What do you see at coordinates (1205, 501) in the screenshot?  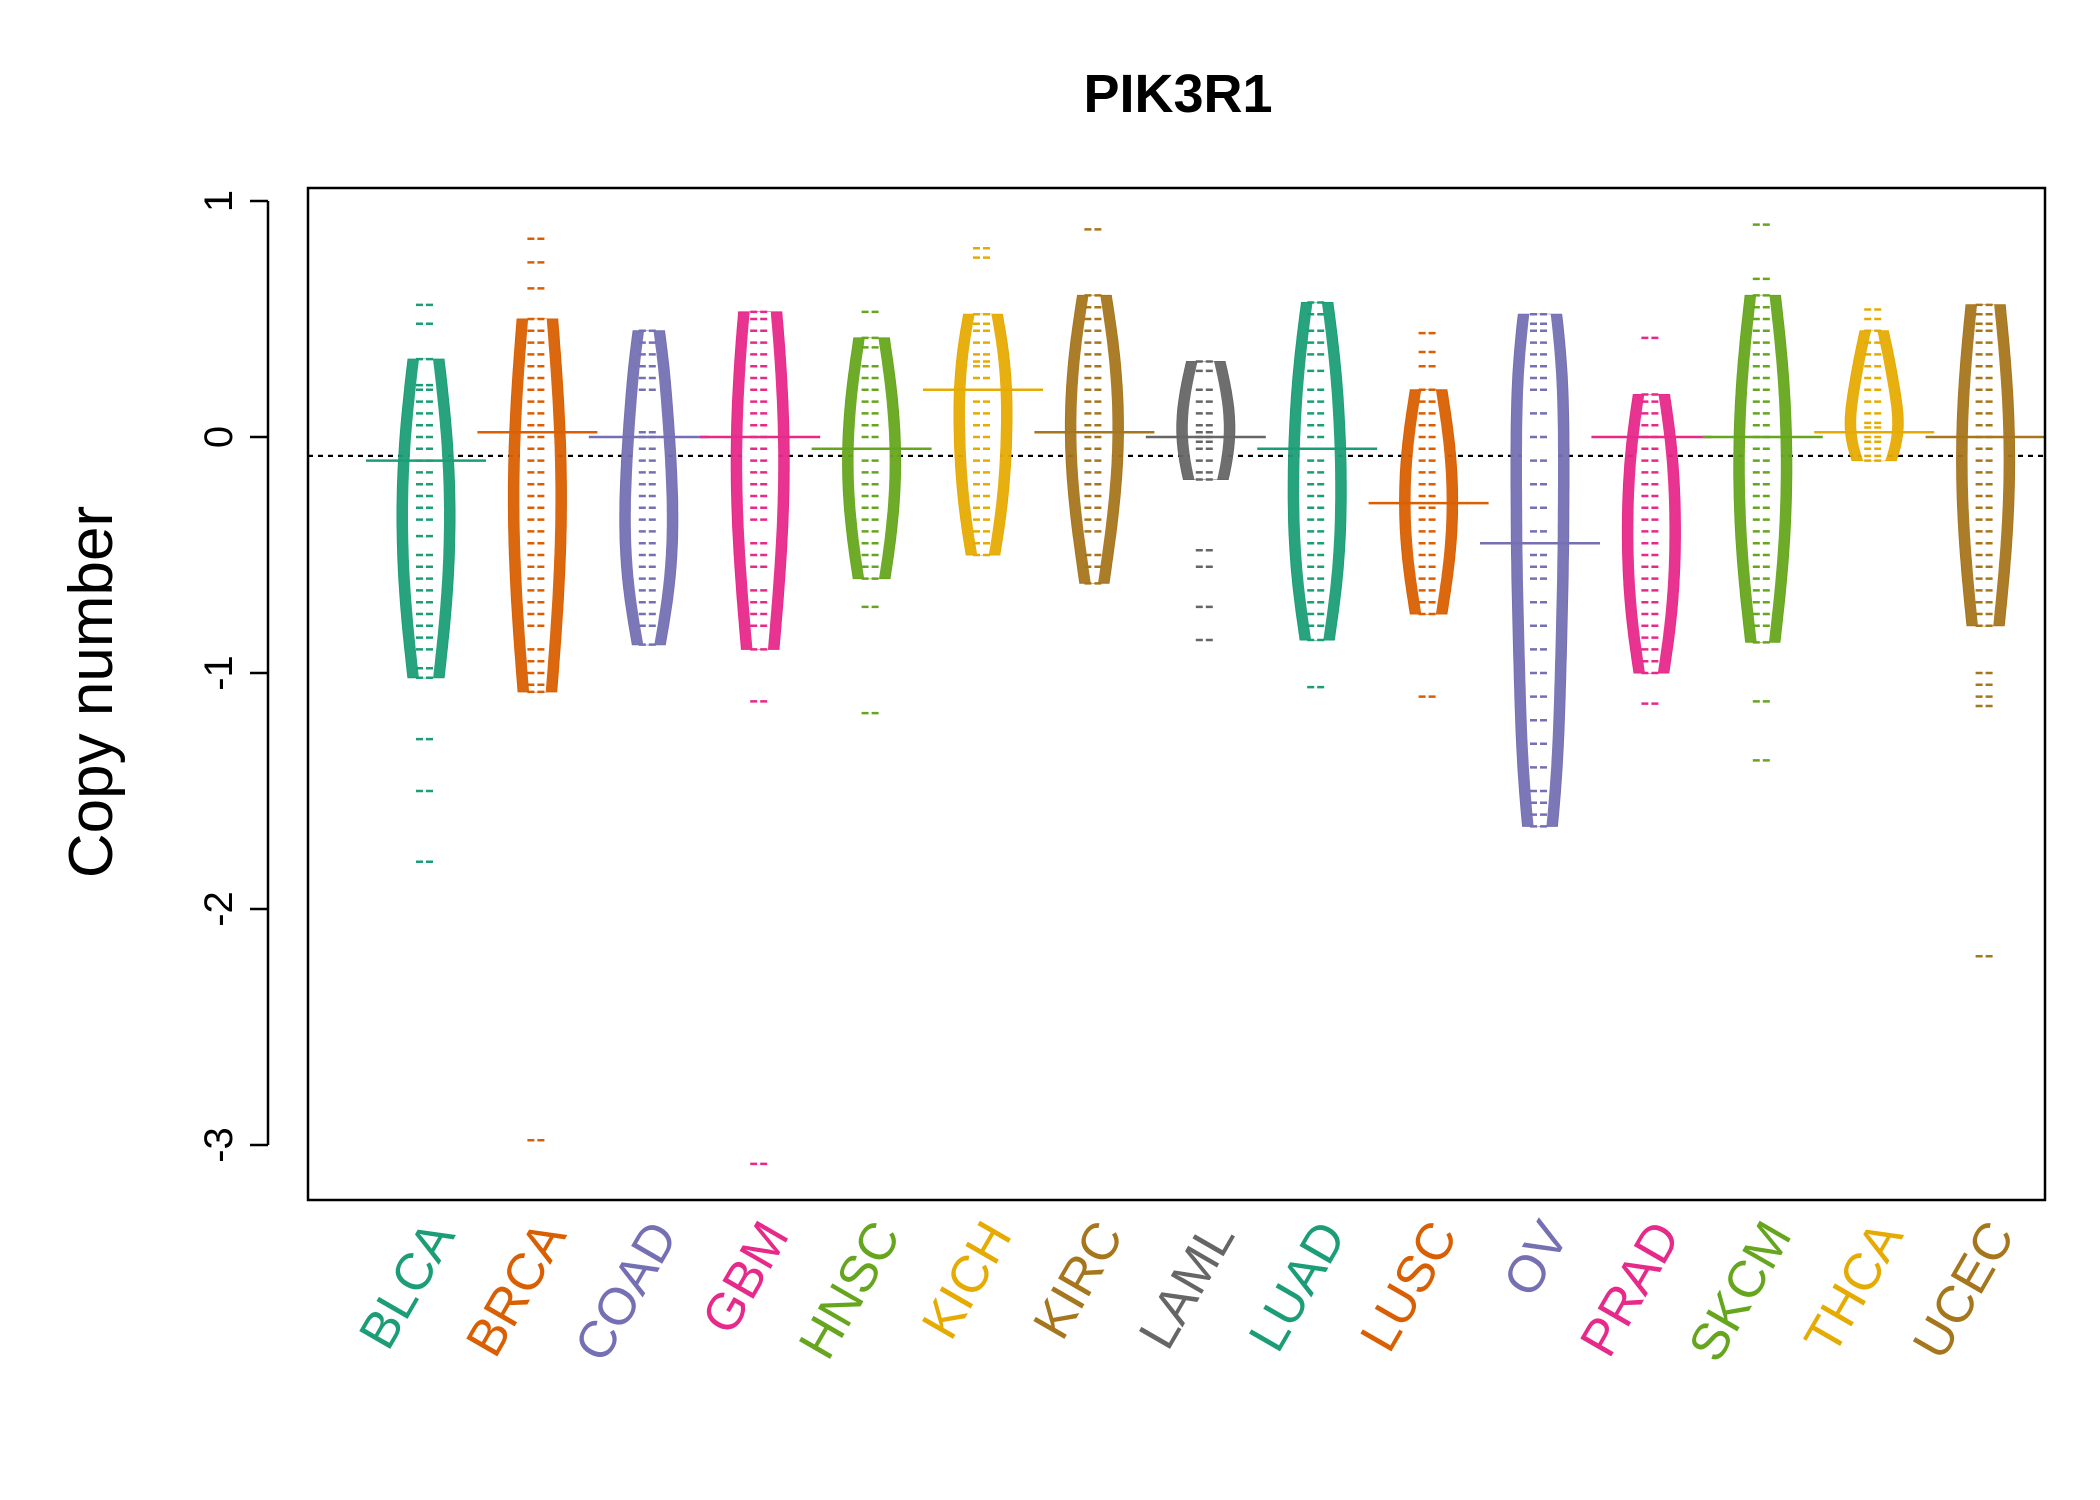 I see `bean-laml` at bounding box center [1205, 501].